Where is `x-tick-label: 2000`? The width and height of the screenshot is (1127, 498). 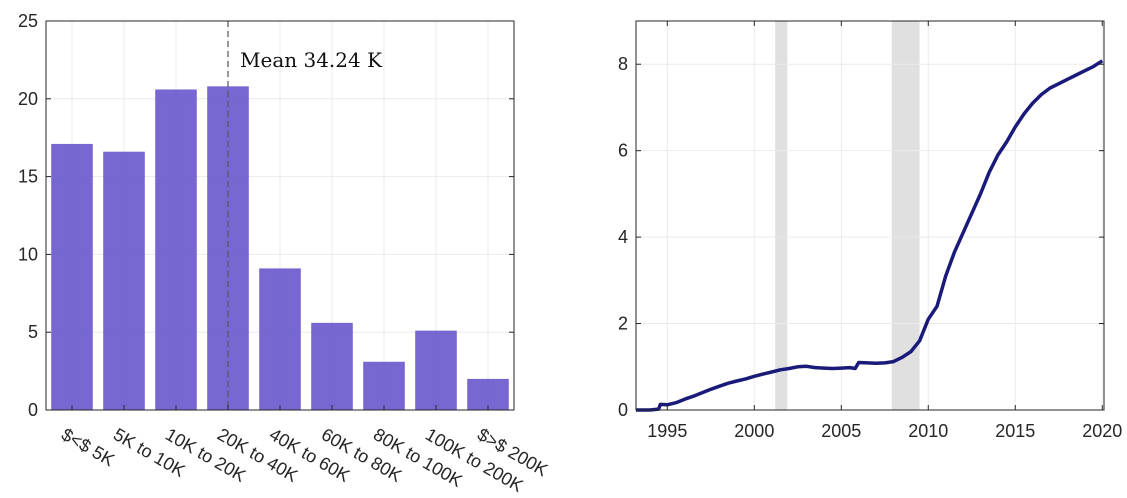
x-tick-label: 2000 is located at coordinates (754, 431).